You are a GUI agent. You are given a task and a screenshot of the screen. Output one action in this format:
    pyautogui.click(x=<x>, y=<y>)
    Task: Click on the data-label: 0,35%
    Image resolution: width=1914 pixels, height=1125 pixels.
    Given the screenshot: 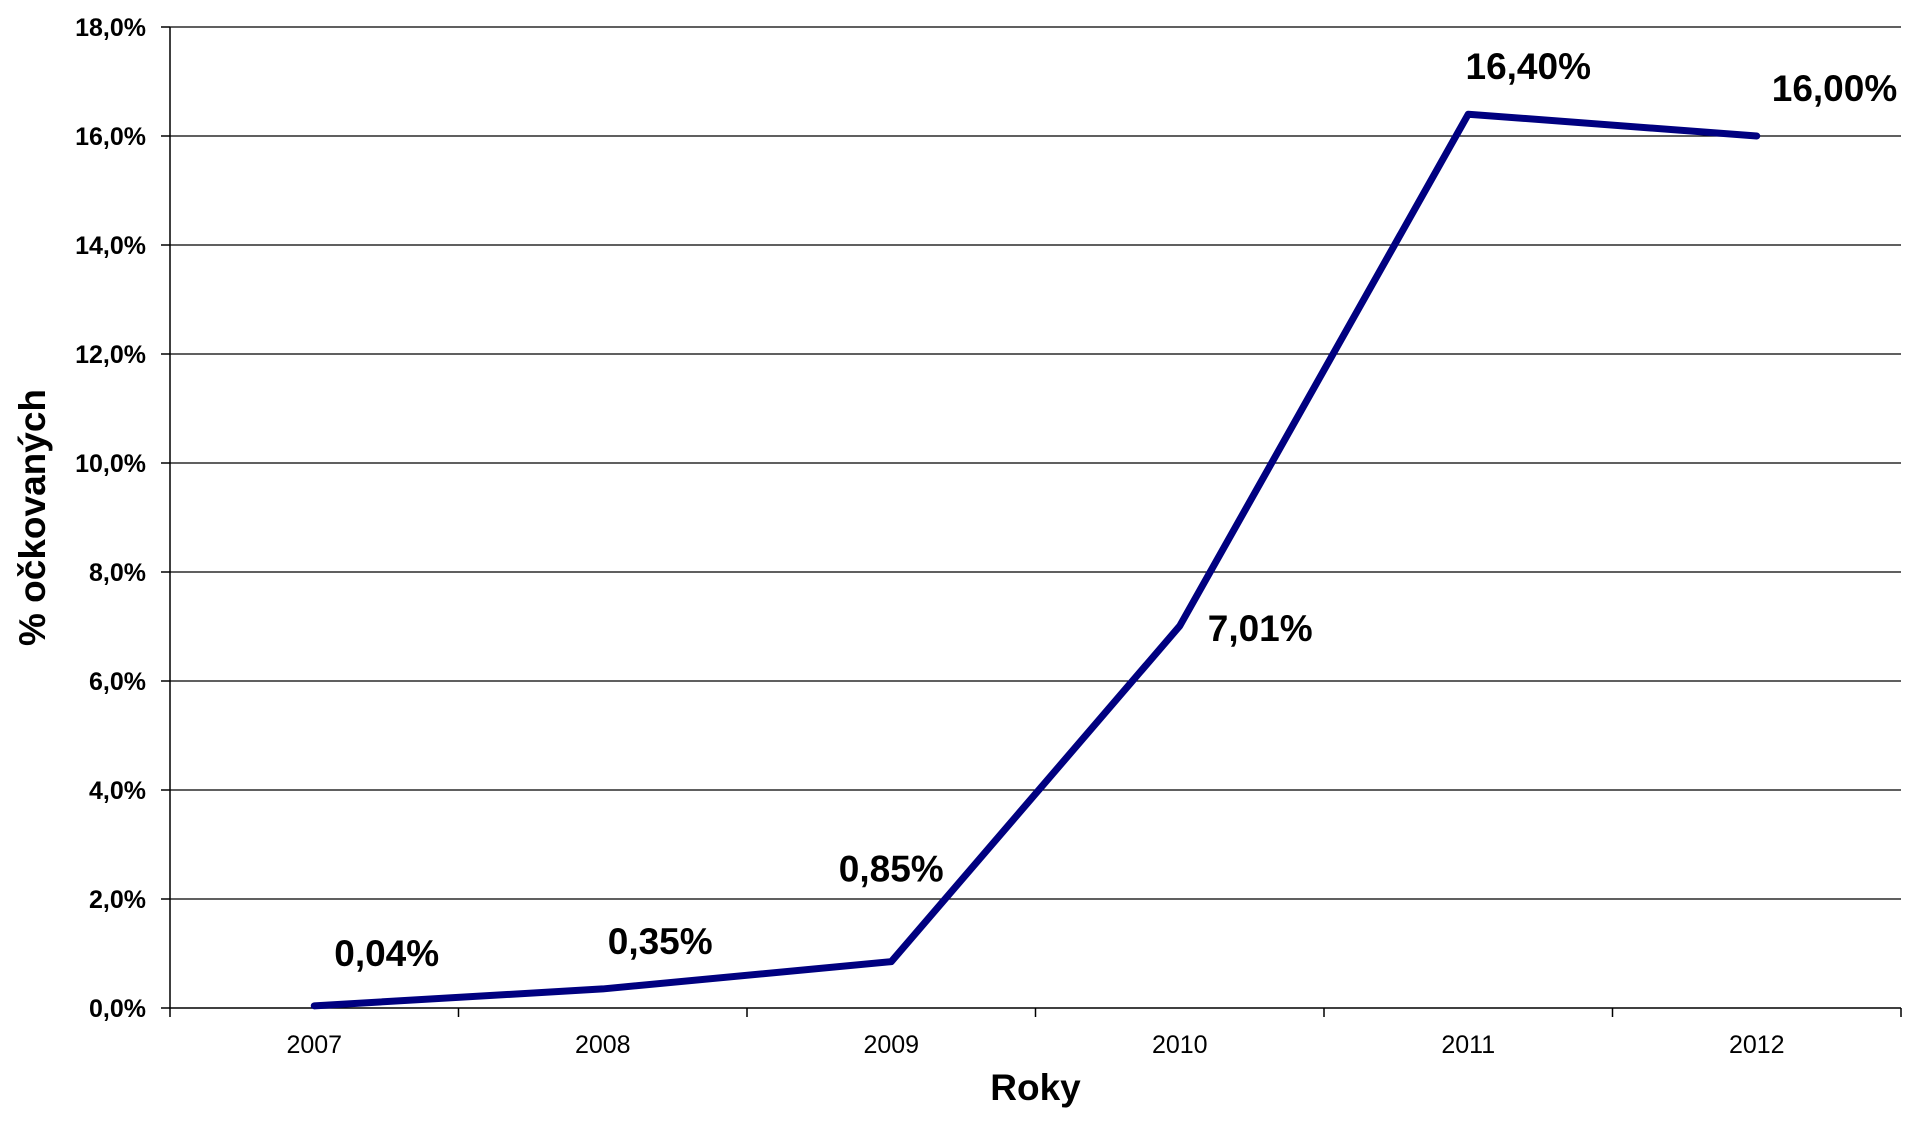 What is the action you would take?
    pyautogui.click(x=660, y=941)
    